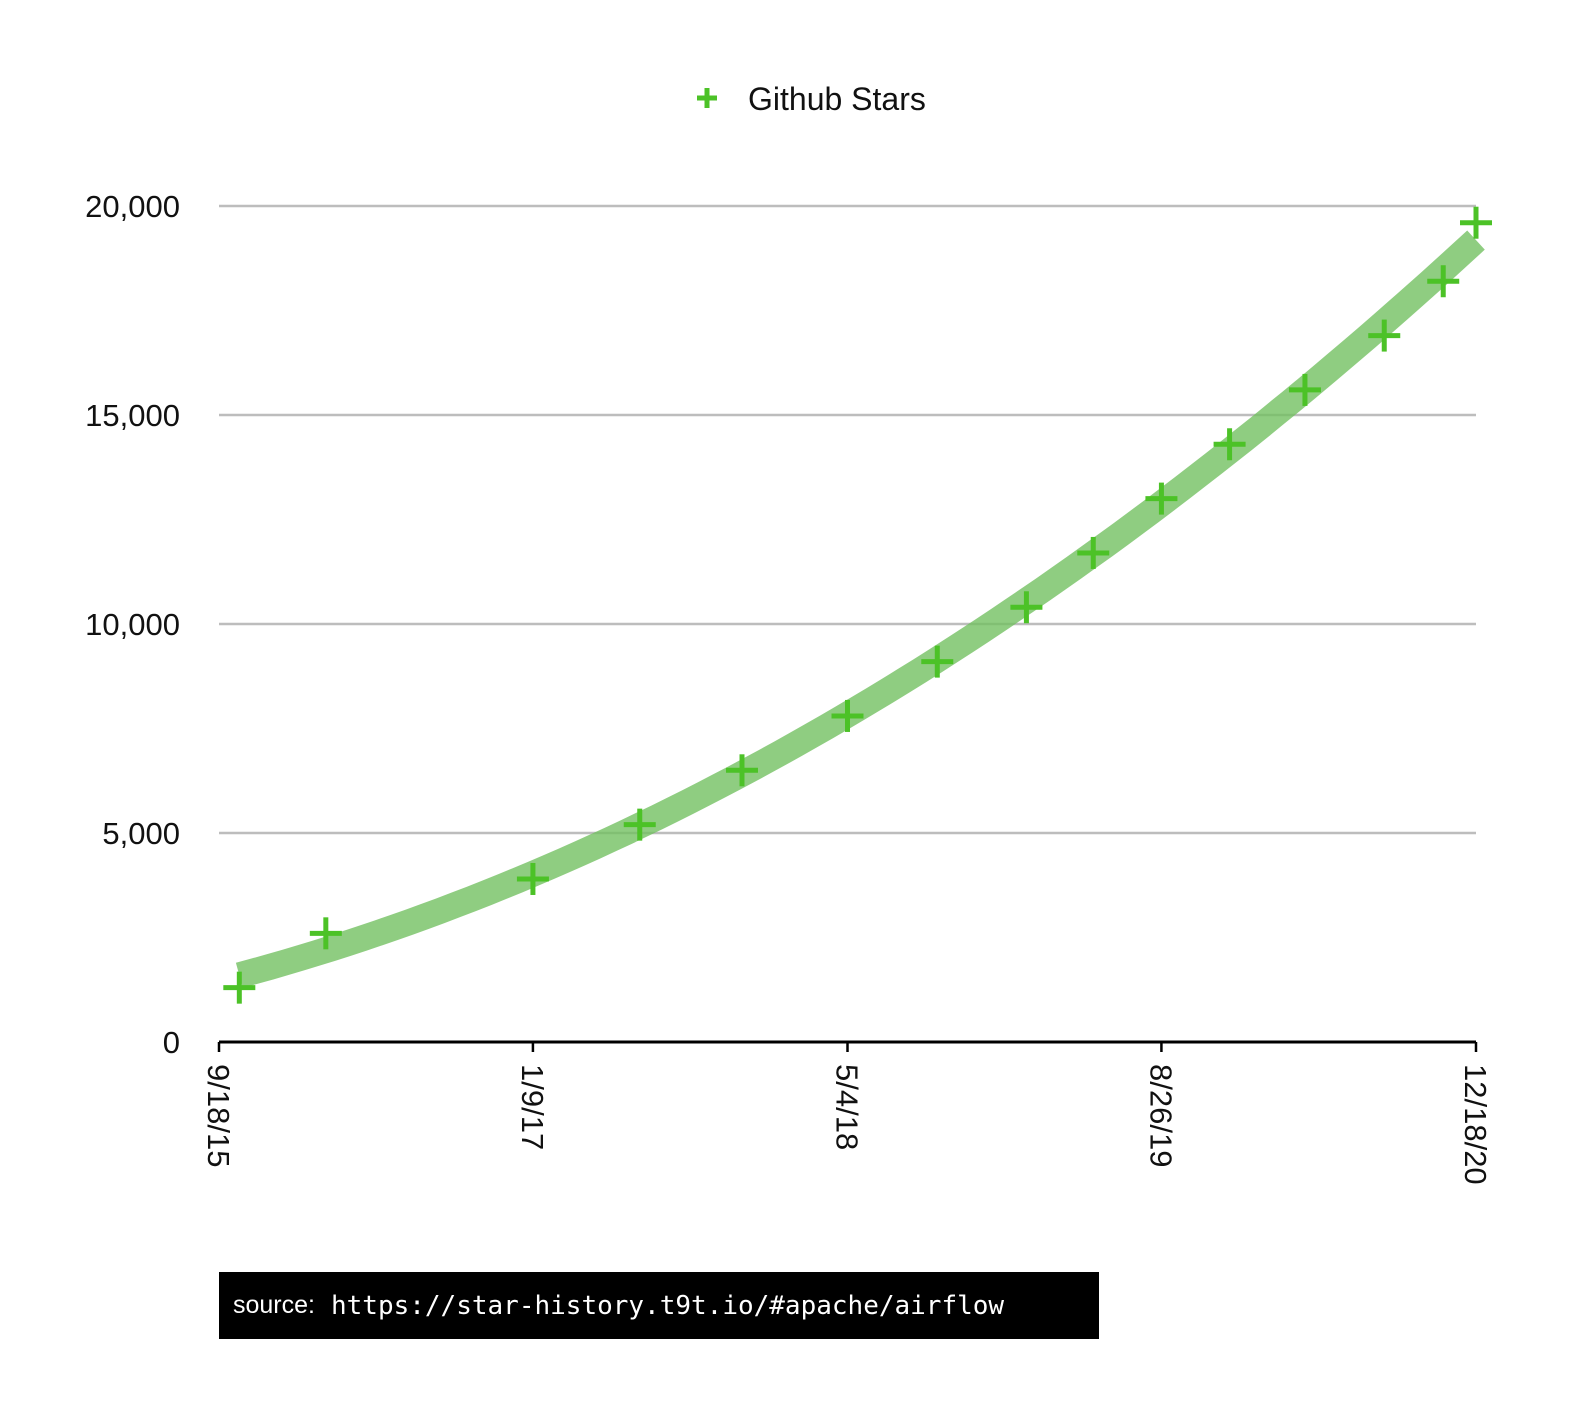 The height and width of the screenshot is (1408, 1590). Describe the element at coordinates (532, 1107) in the screenshot. I see `x-tick-label: 1/9/17` at that location.